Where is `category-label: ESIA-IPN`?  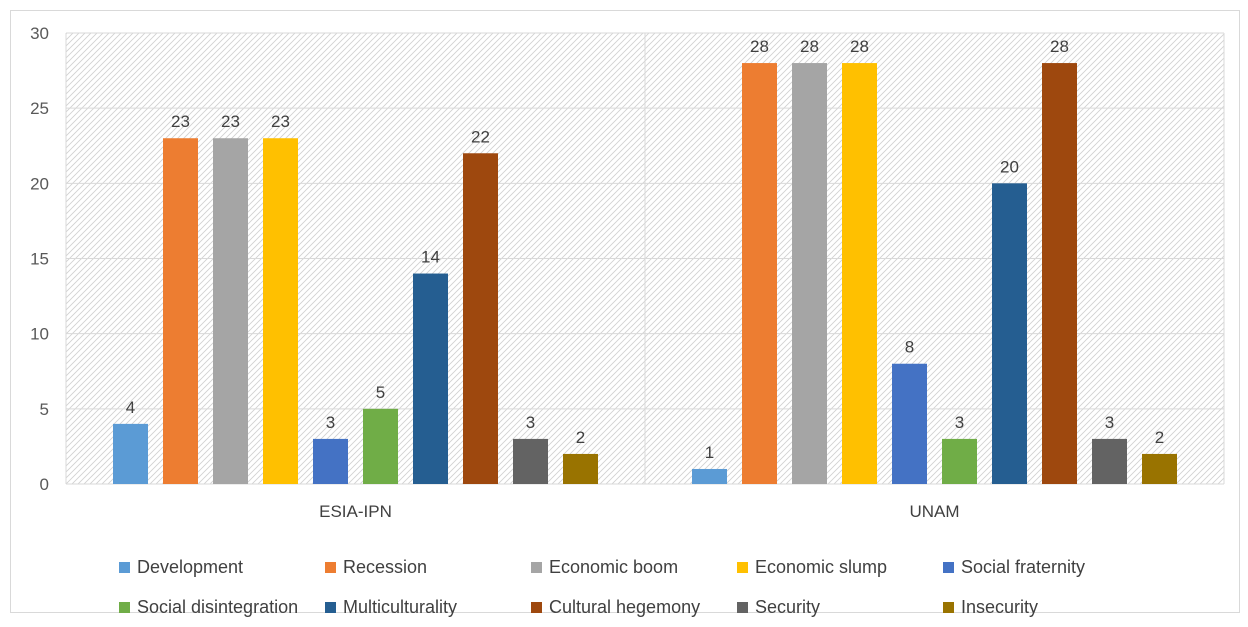
category-label: ESIA-IPN is located at coordinates (355, 511).